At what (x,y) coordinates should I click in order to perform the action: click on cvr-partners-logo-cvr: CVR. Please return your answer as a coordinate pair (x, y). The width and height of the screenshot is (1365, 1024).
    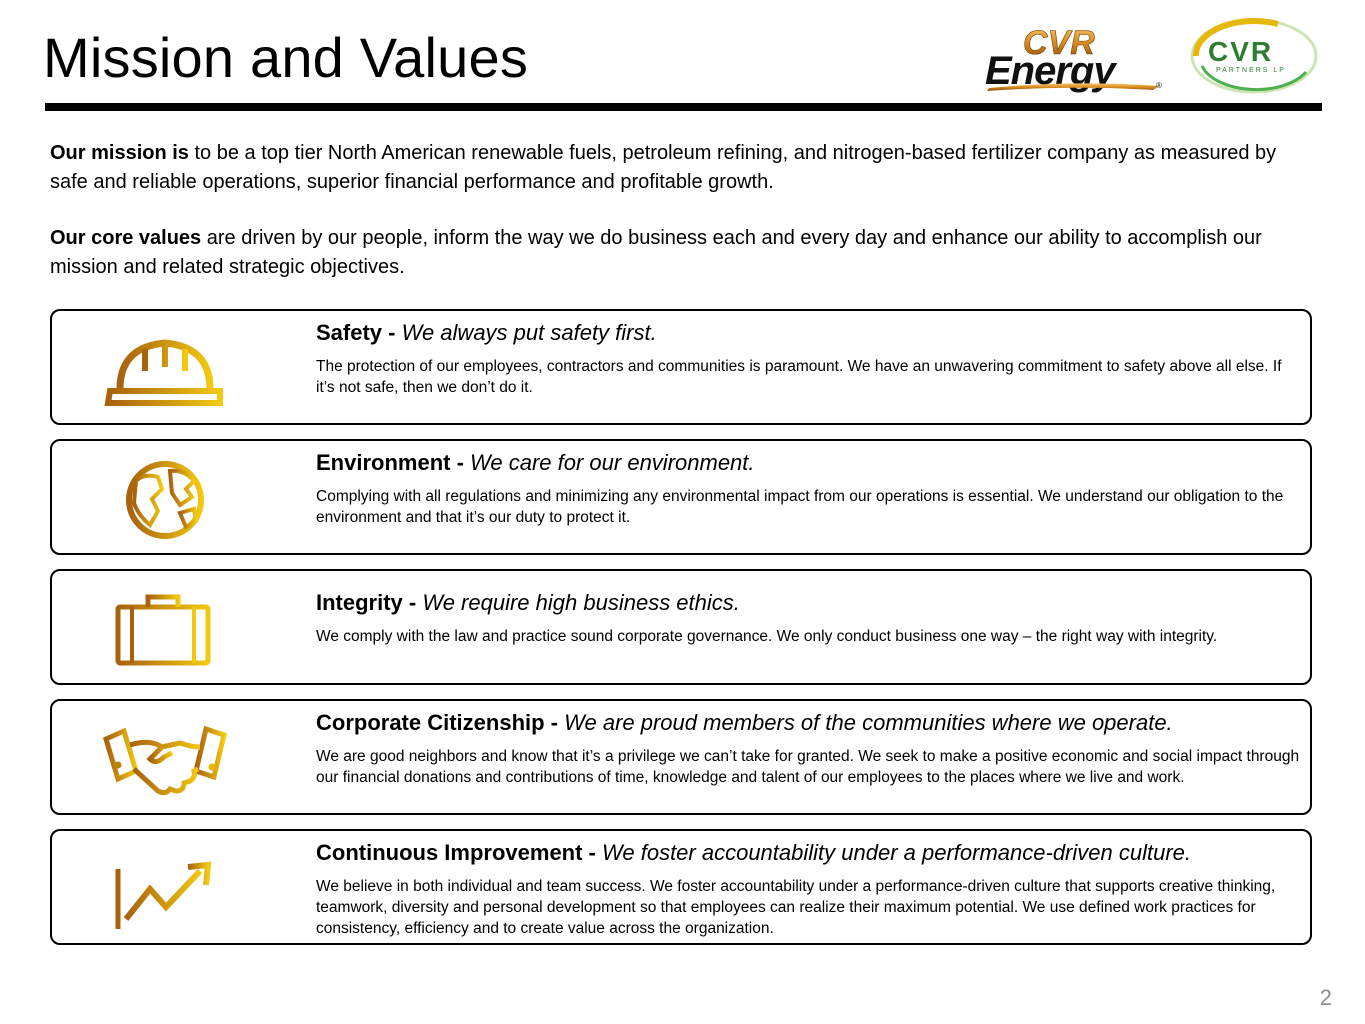
    Looking at the image, I should click on (1240, 51).